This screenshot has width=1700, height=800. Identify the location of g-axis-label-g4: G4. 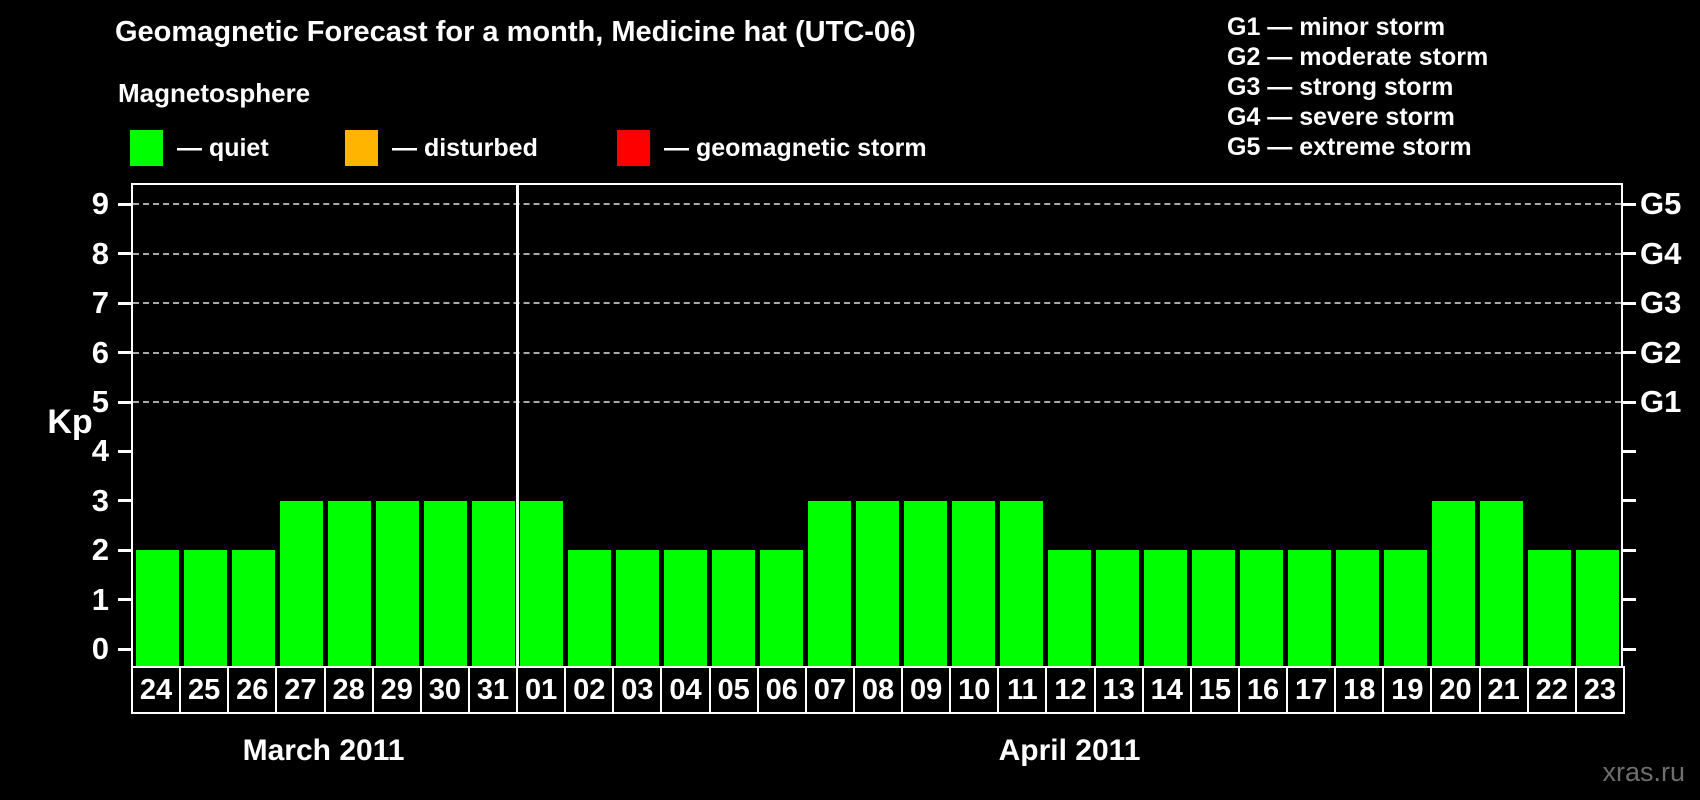
(1661, 253).